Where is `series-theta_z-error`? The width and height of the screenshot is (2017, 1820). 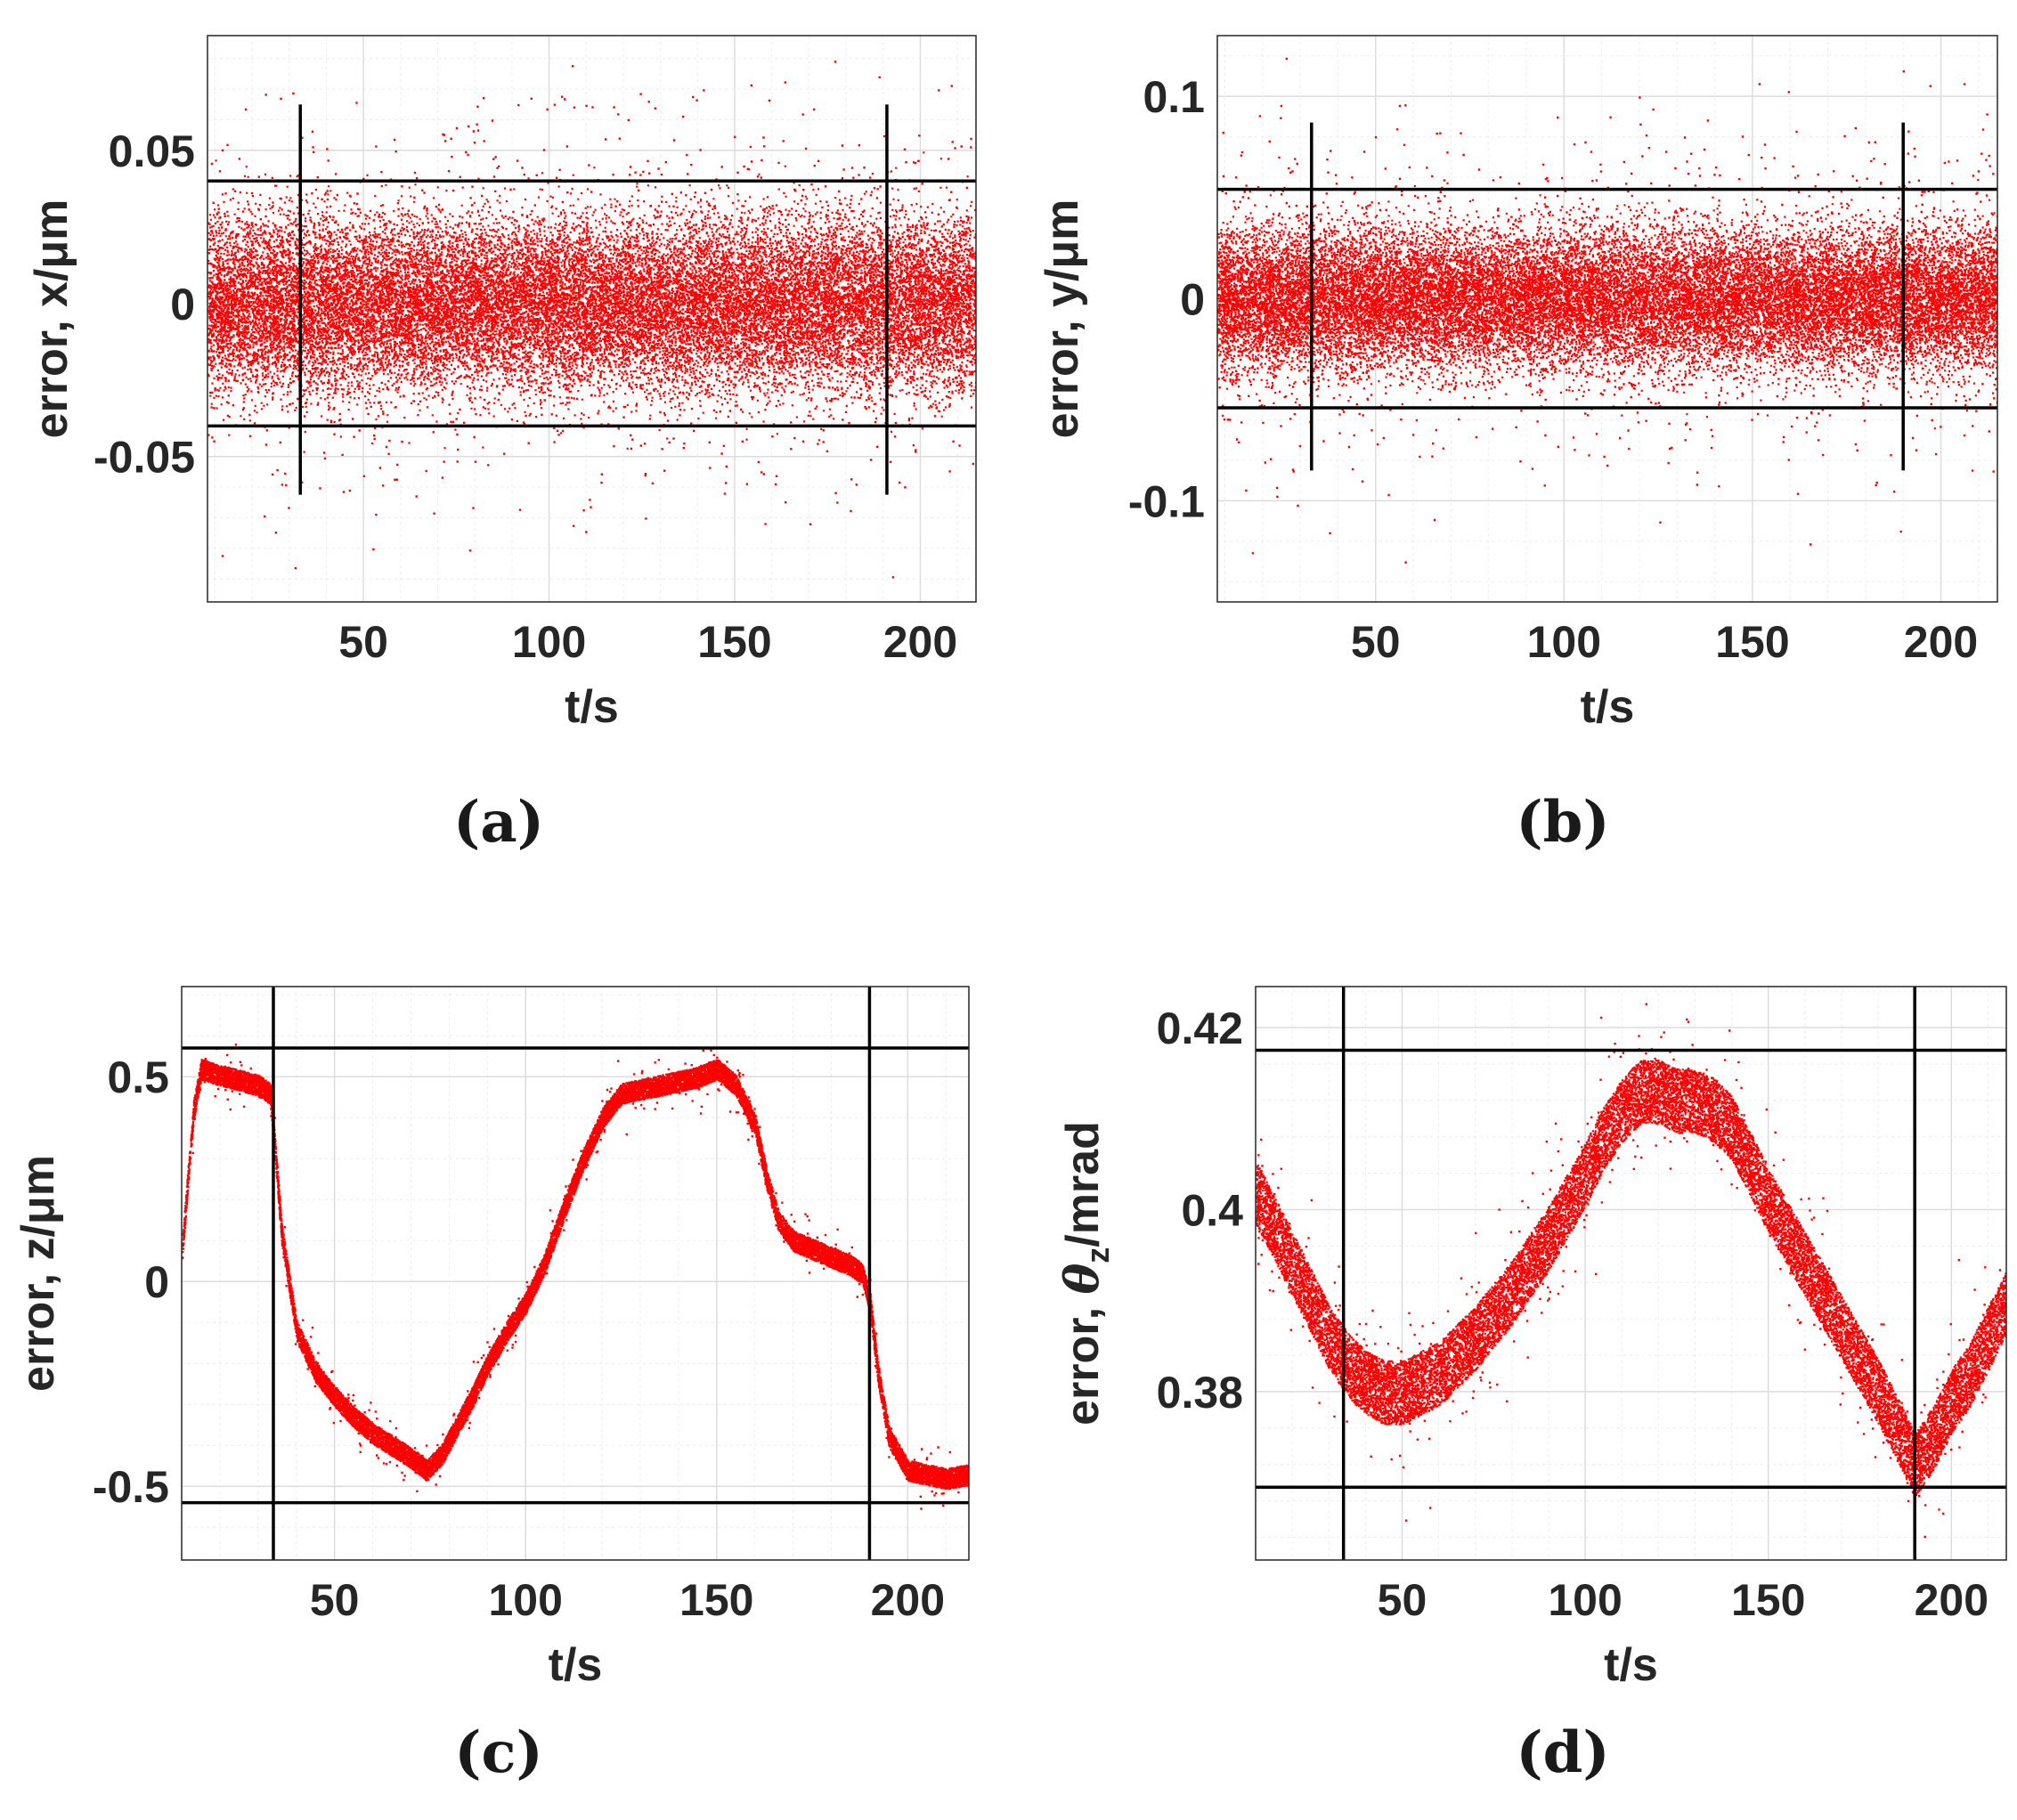
series-theta_z-error is located at coordinates (1632, 1271).